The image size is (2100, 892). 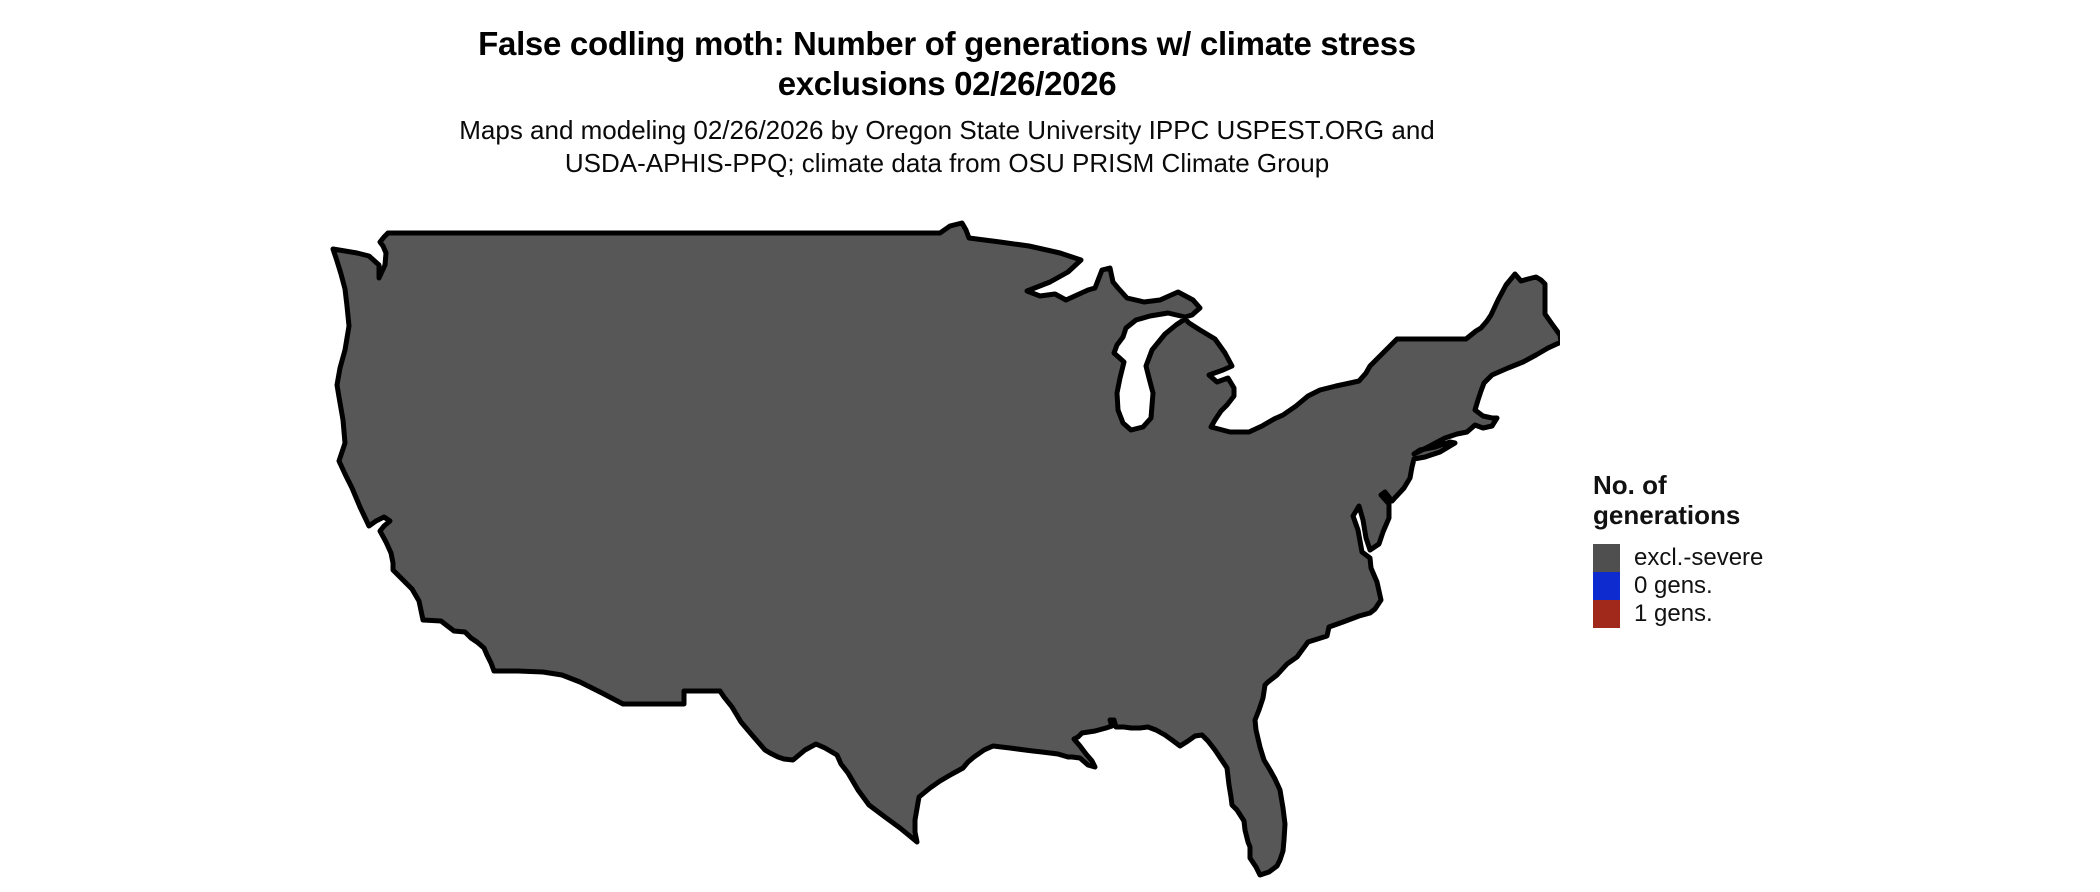 What do you see at coordinates (1630, 485) in the screenshot?
I see `legend-title-line-1: No. of` at bounding box center [1630, 485].